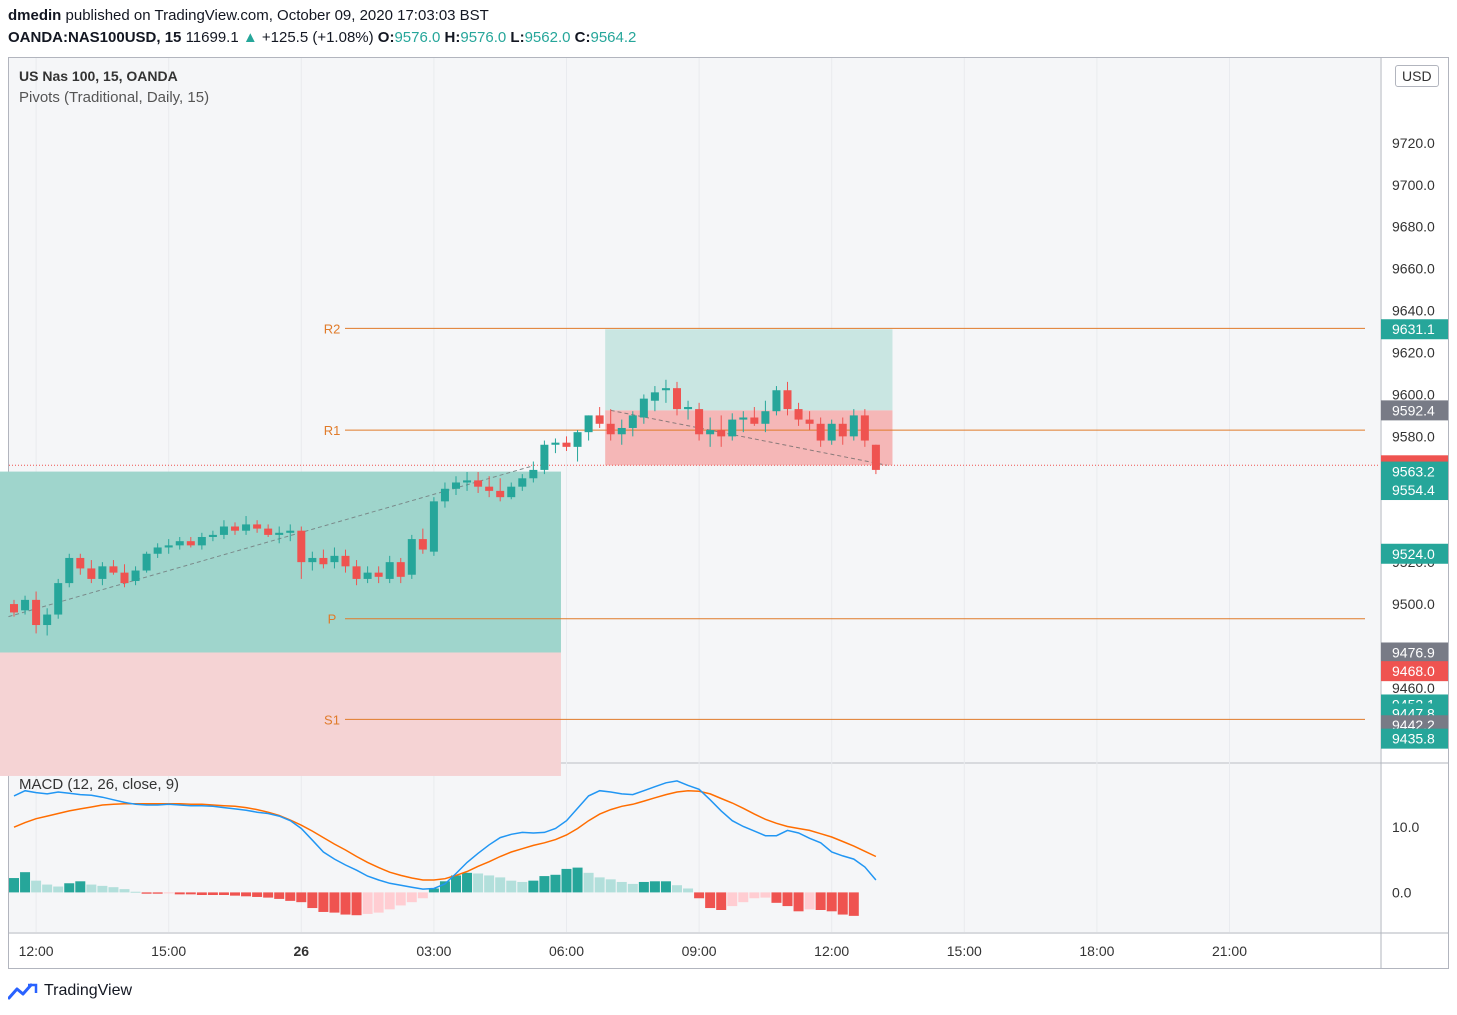 The height and width of the screenshot is (1015, 1457). Describe the element at coordinates (114, 97) in the screenshot. I see `pivots-legend: Pivots (Traditional, Daily, 15)` at that location.